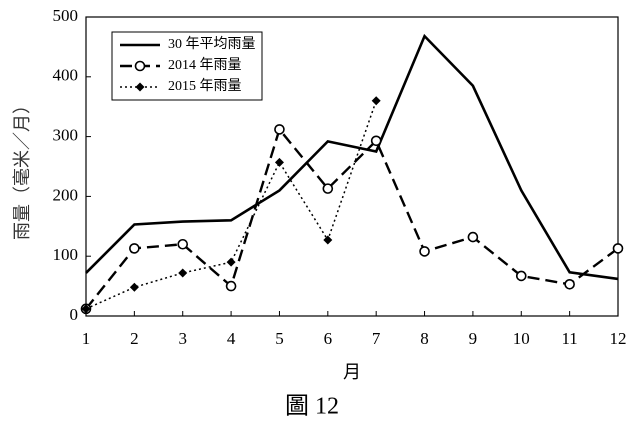 The image size is (632, 428). What do you see at coordinates (134, 338) in the screenshot?
I see `x-tick-label: 2` at bounding box center [134, 338].